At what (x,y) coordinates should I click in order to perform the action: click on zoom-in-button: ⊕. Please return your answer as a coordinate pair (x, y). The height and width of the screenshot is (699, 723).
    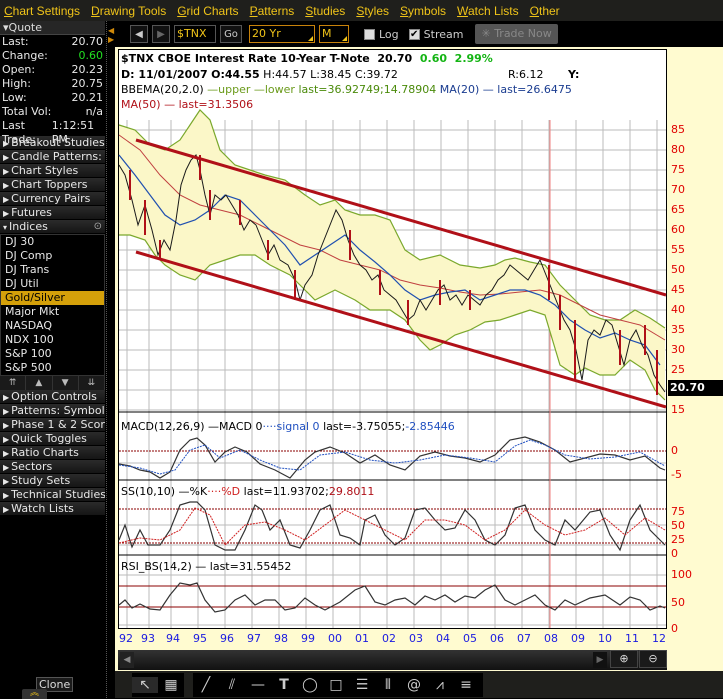
    Looking at the image, I should click on (624, 659).